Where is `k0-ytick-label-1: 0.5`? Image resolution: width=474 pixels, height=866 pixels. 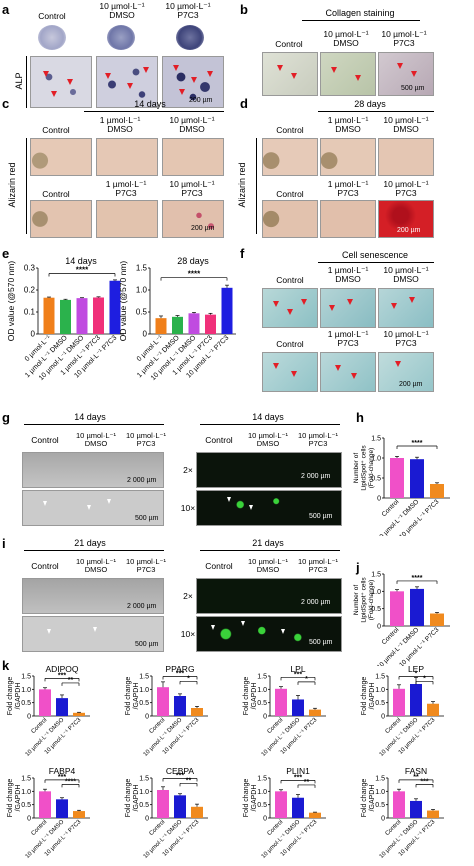
k0-ytick-label-1: 0.5 is located at coordinates (26, 703).